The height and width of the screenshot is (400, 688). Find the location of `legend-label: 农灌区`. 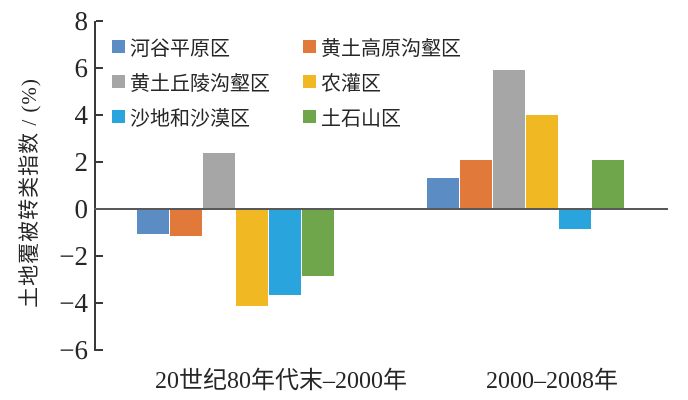

legend-label: 农灌区 is located at coordinates (351, 84).